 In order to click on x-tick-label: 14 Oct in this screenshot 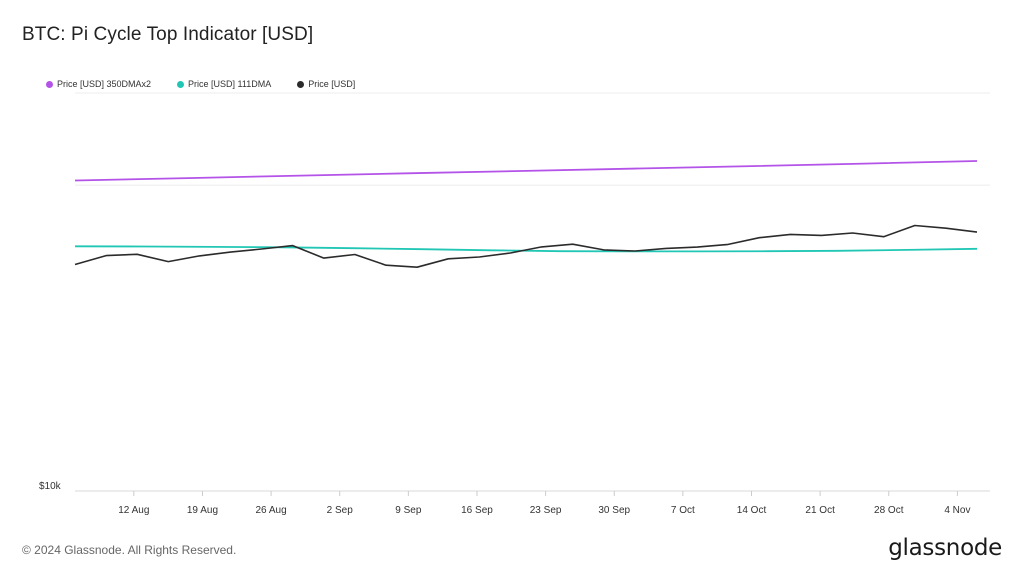, I will do `click(752, 510)`.